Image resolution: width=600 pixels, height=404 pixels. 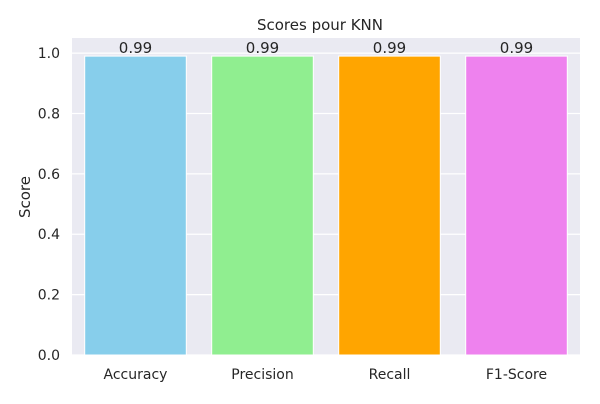 What do you see at coordinates (262, 375) in the screenshot?
I see `x-tick-label: Precision` at bounding box center [262, 375].